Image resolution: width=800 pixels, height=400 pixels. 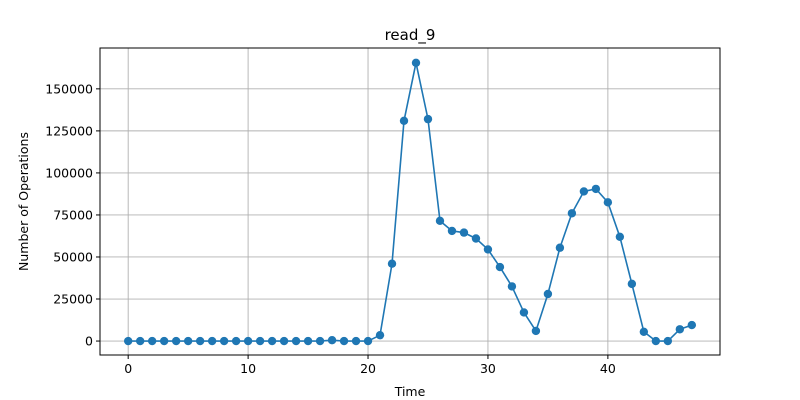 I want to click on x-tick-label: 40, so click(x=608, y=368).